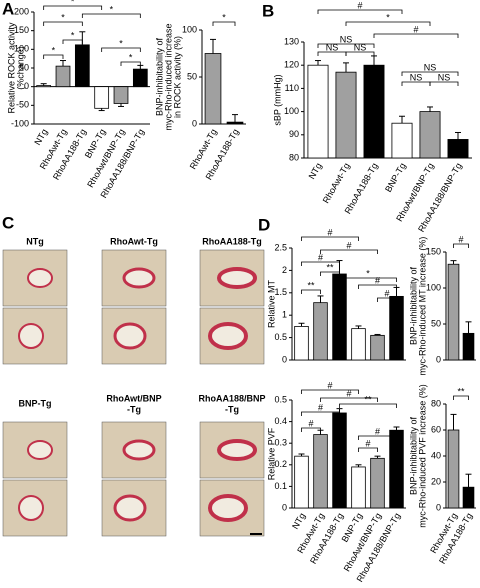 Image resolution: width=480 pixels, height=588 pixels. What do you see at coordinates (22, 105) in the screenshot?
I see `y-tick-label: -50` at bounding box center [22, 105].